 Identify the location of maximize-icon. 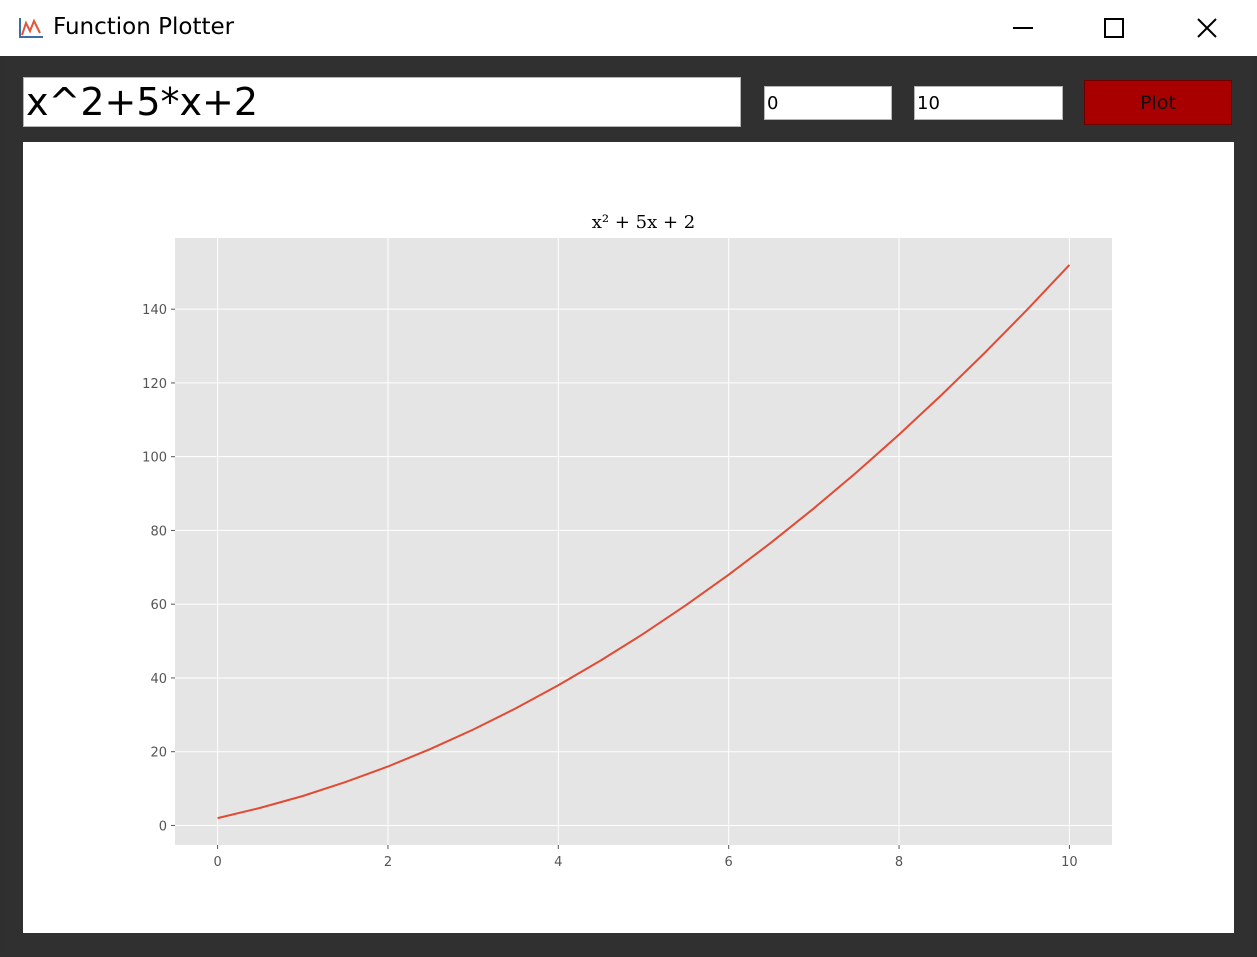
(1114, 28).